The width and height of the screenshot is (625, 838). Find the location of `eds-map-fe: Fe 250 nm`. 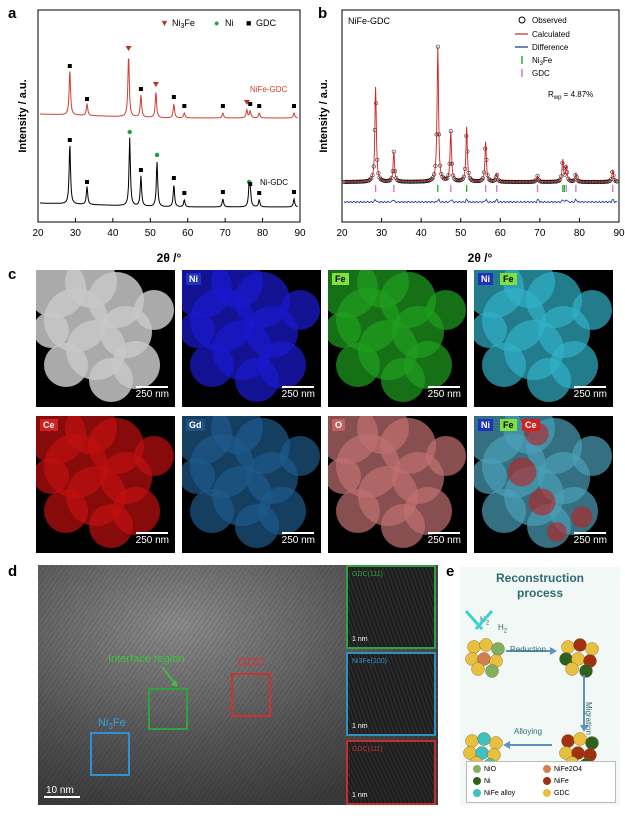

eds-map-fe: Fe 250 nm is located at coordinates (397, 338).